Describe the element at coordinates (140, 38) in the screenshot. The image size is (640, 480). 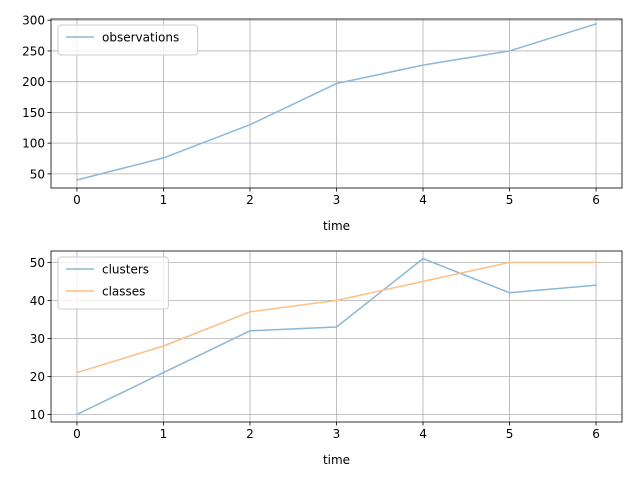
I see `legend-label-observations: observations` at that location.